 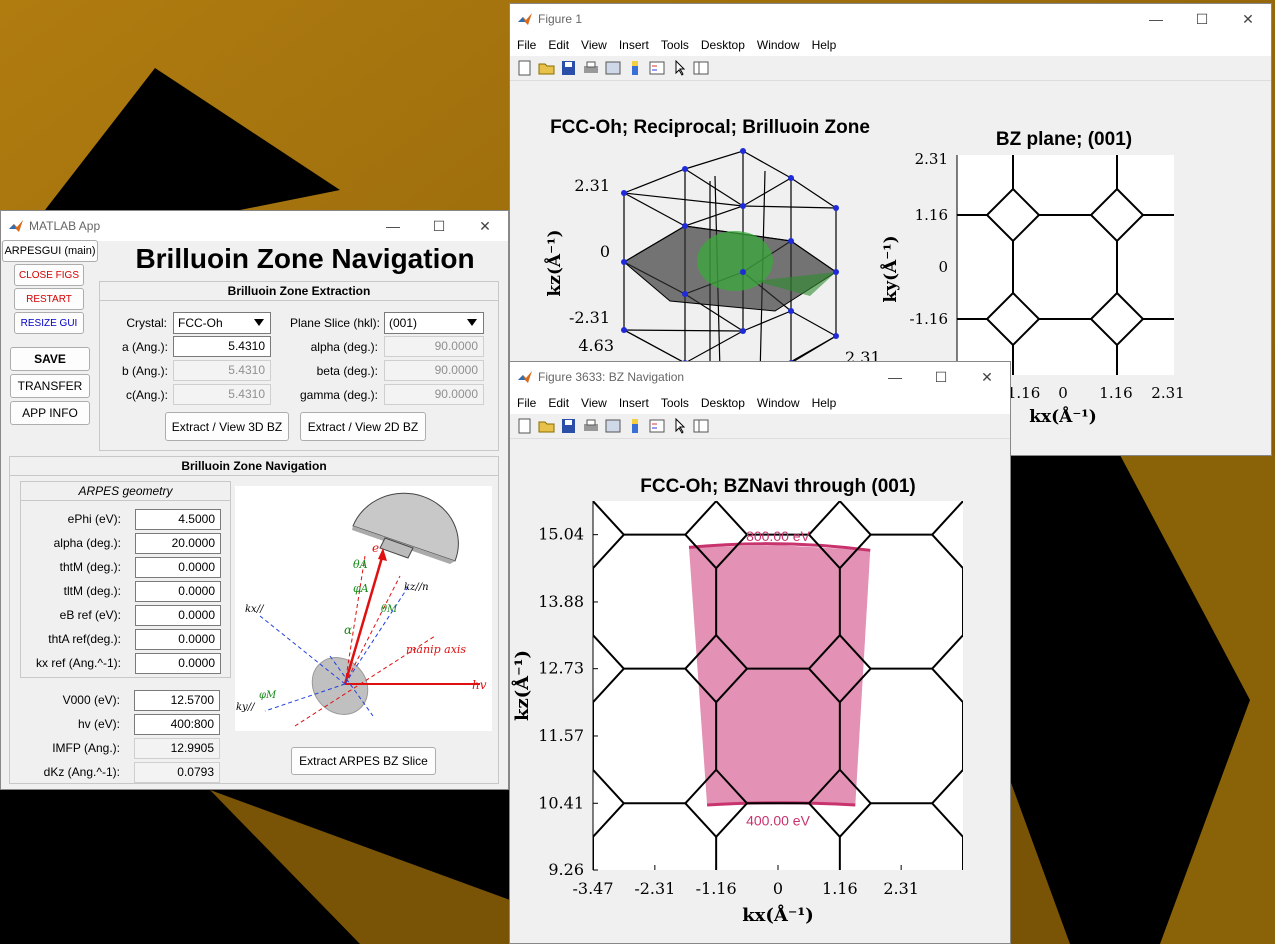 I want to click on a-field: 5.4310, so click(x=222, y=346).